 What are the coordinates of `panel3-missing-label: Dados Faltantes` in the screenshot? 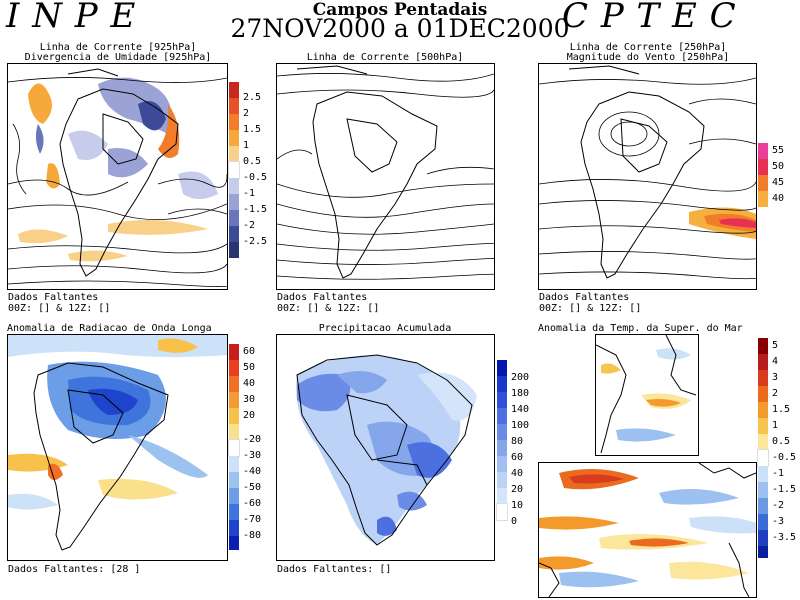 It's located at (584, 297).